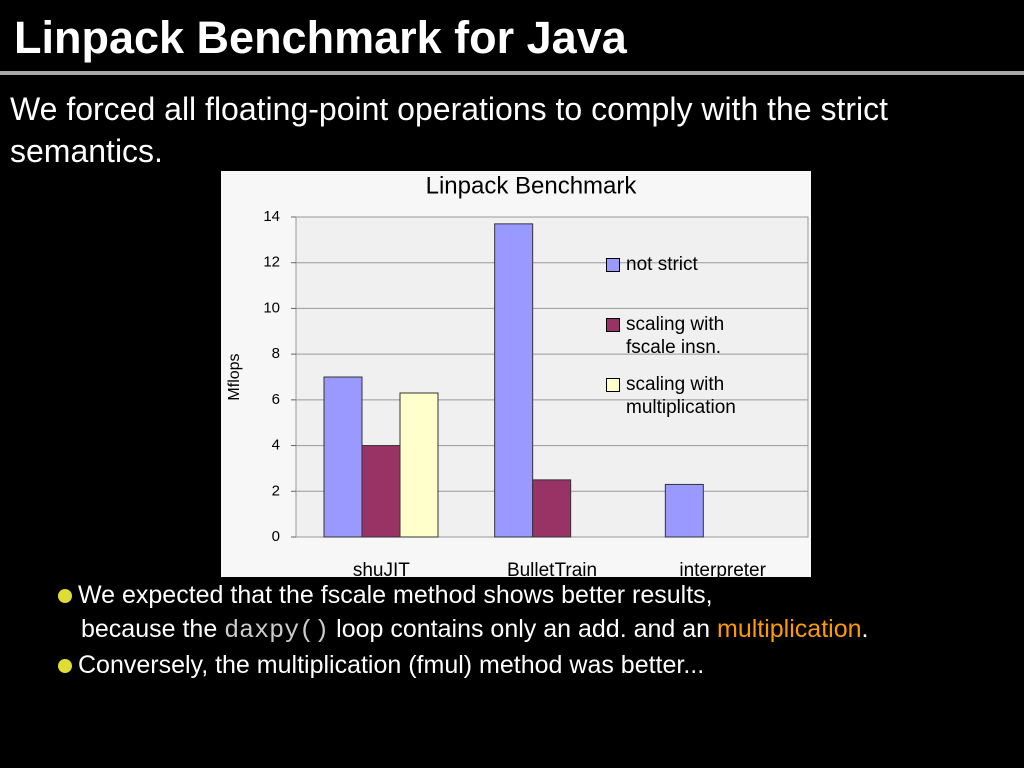 The height and width of the screenshot is (768, 1024). What do you see at coordinates (276, 536) in the screenshot?
I see `y-tick-label: 0` at bounding box center [276, 536].